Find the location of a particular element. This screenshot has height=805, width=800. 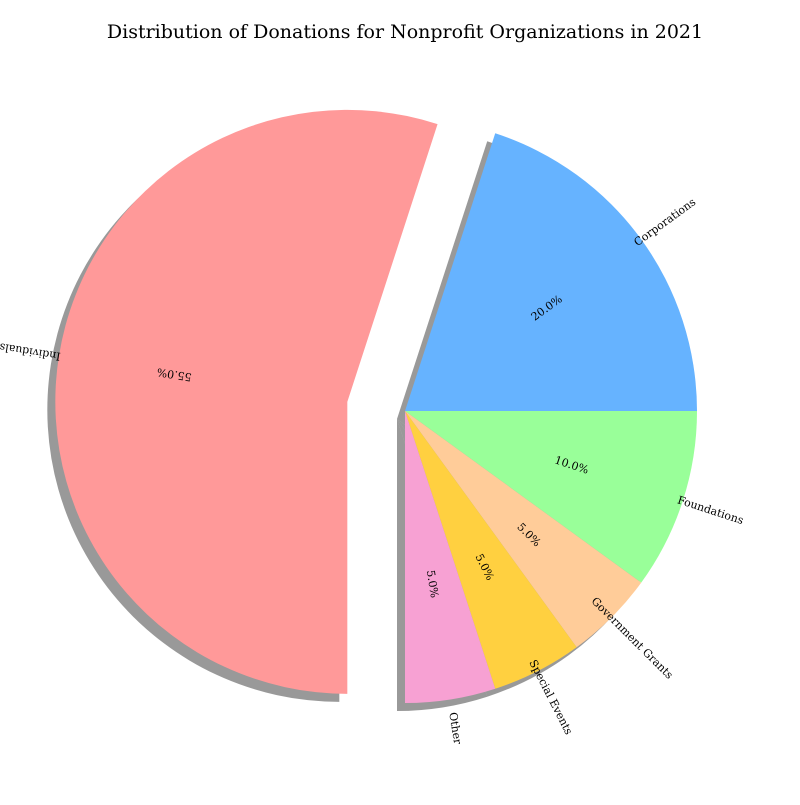

pie-slice-corporations is located at coordinates (551, 272).